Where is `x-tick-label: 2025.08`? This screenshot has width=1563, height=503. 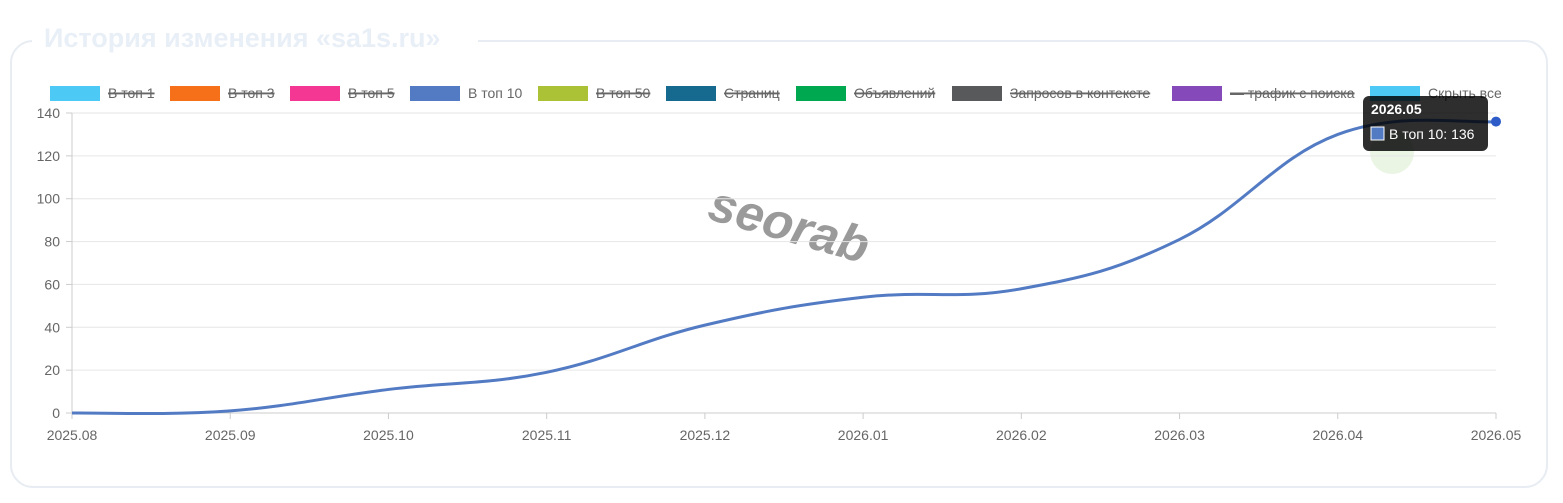 x-tick-label: 2025.08 is located at coordinates (72, 435).